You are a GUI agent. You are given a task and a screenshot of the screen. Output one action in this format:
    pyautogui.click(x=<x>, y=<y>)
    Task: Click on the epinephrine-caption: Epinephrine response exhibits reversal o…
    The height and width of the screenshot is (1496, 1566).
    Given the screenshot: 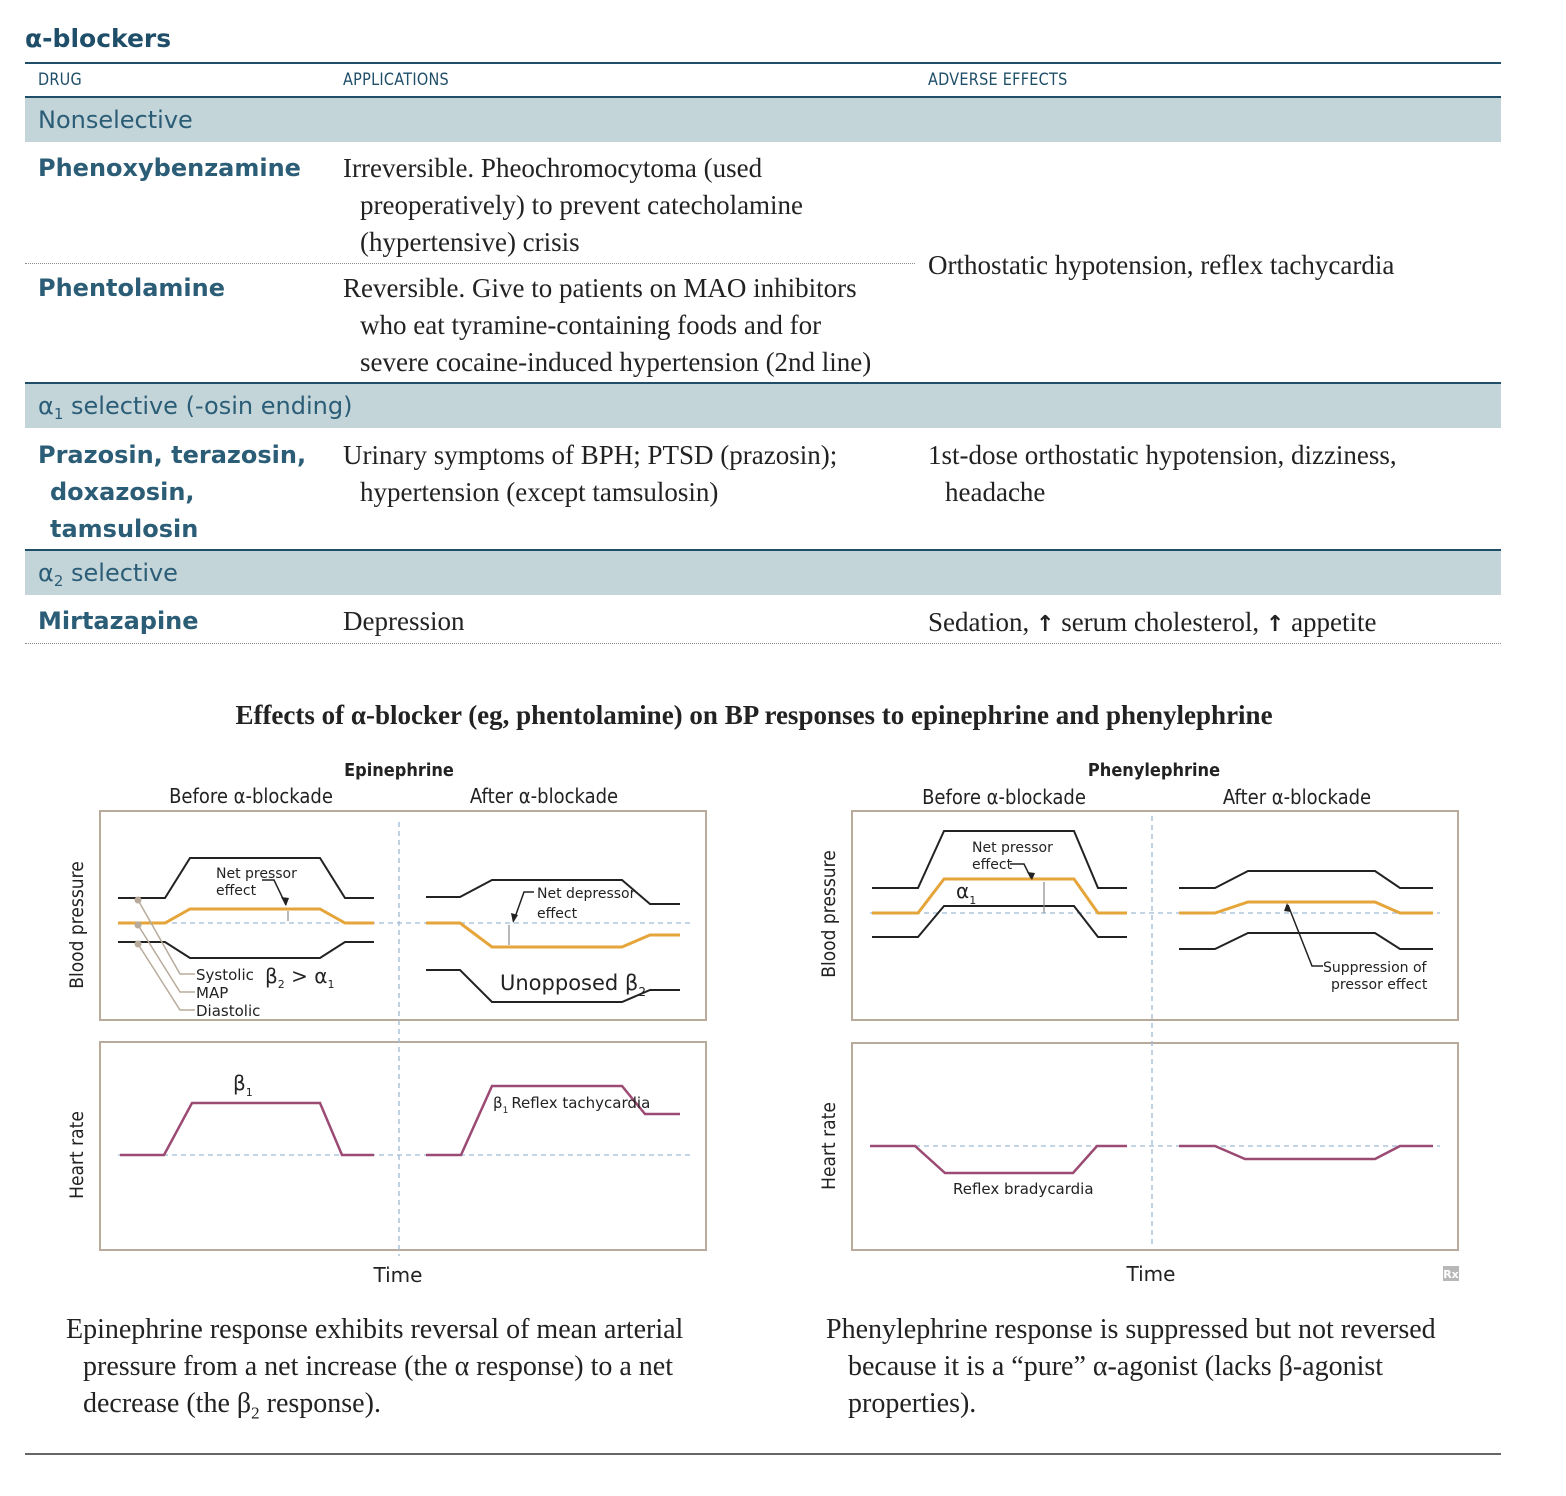 What is the action you would take?
    pyautogui.click(x=375, y=1368)
    